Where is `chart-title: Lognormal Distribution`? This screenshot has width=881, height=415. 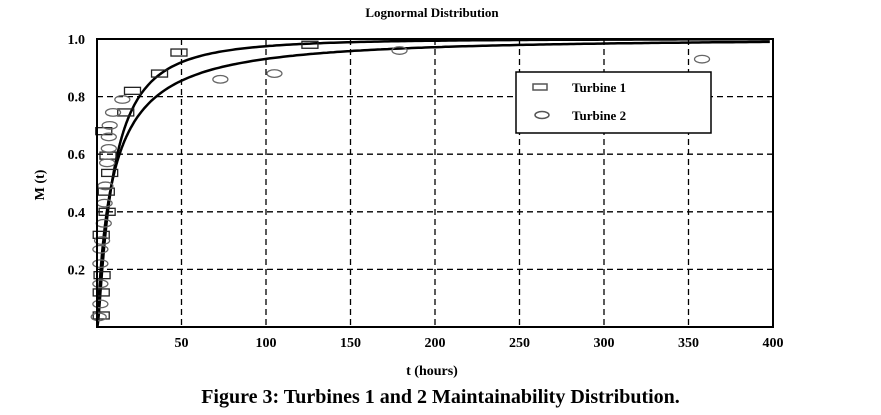 chart-title: Lognormal Distribution is located at coordinates (432, 12).